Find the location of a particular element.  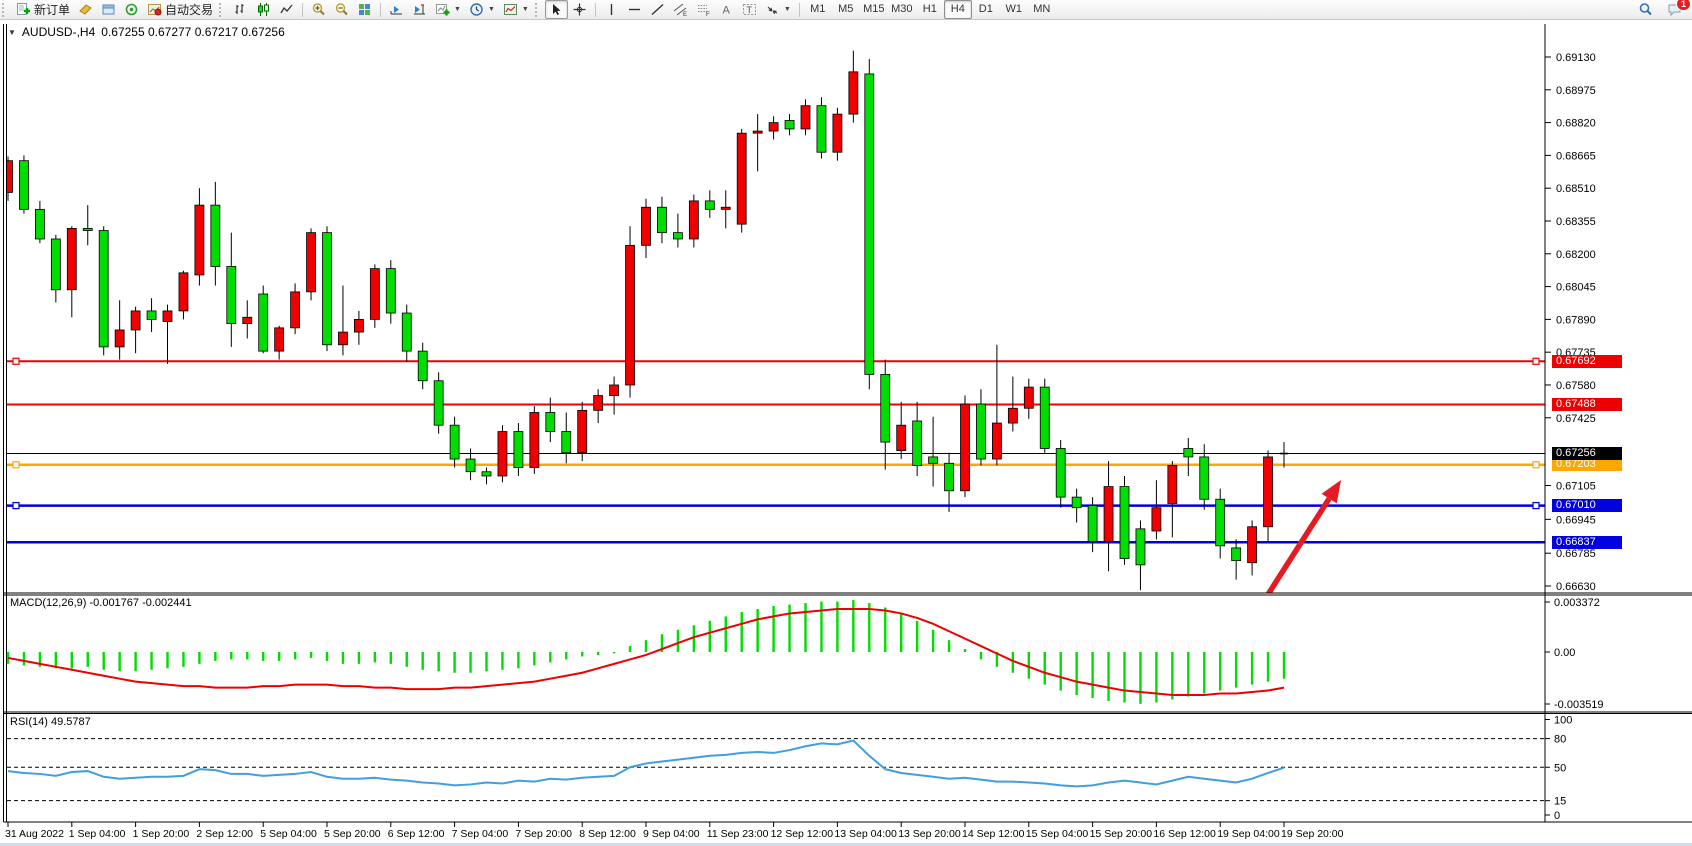

bar-chart-type-button is located at coordinates (240, 9).